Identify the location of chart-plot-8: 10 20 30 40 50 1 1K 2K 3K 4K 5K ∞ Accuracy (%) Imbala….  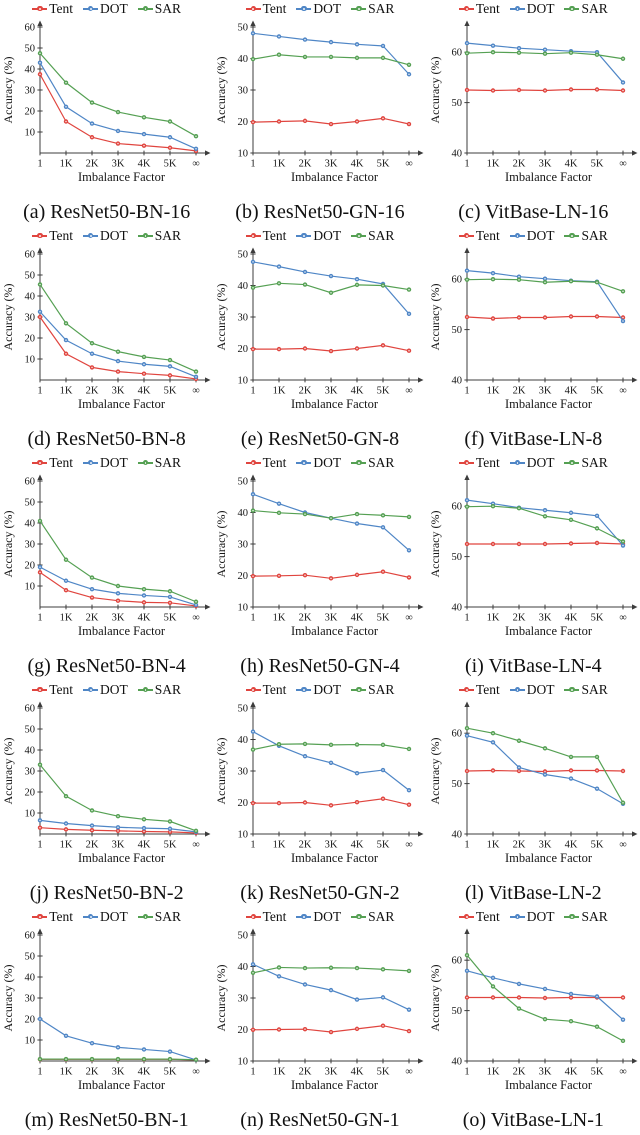
(319, 556).